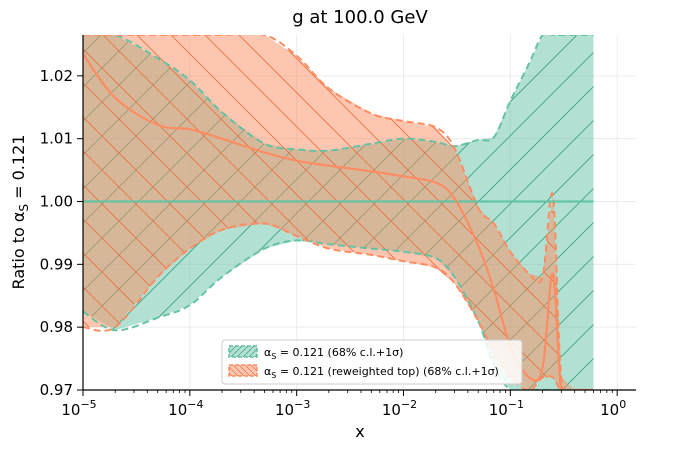 The image size is (680, 452). What do you see at coordinates (18, 251) in the screenshot?
I see `y-axis-title-main: Ratio to α` at bounding box center [18, 251].